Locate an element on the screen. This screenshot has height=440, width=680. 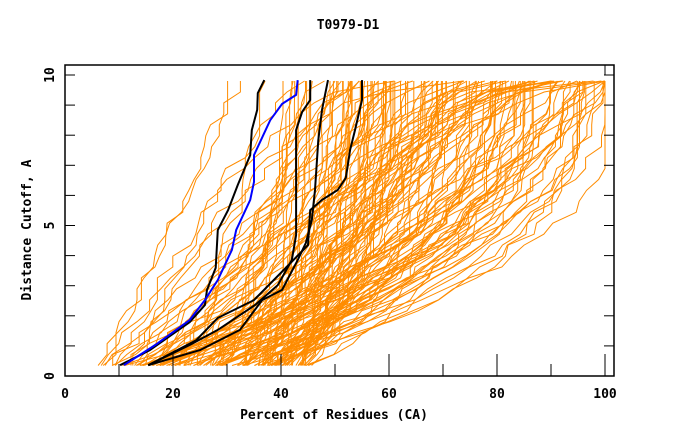
x-tick-label: 100 is located at coordinates (605, 394).